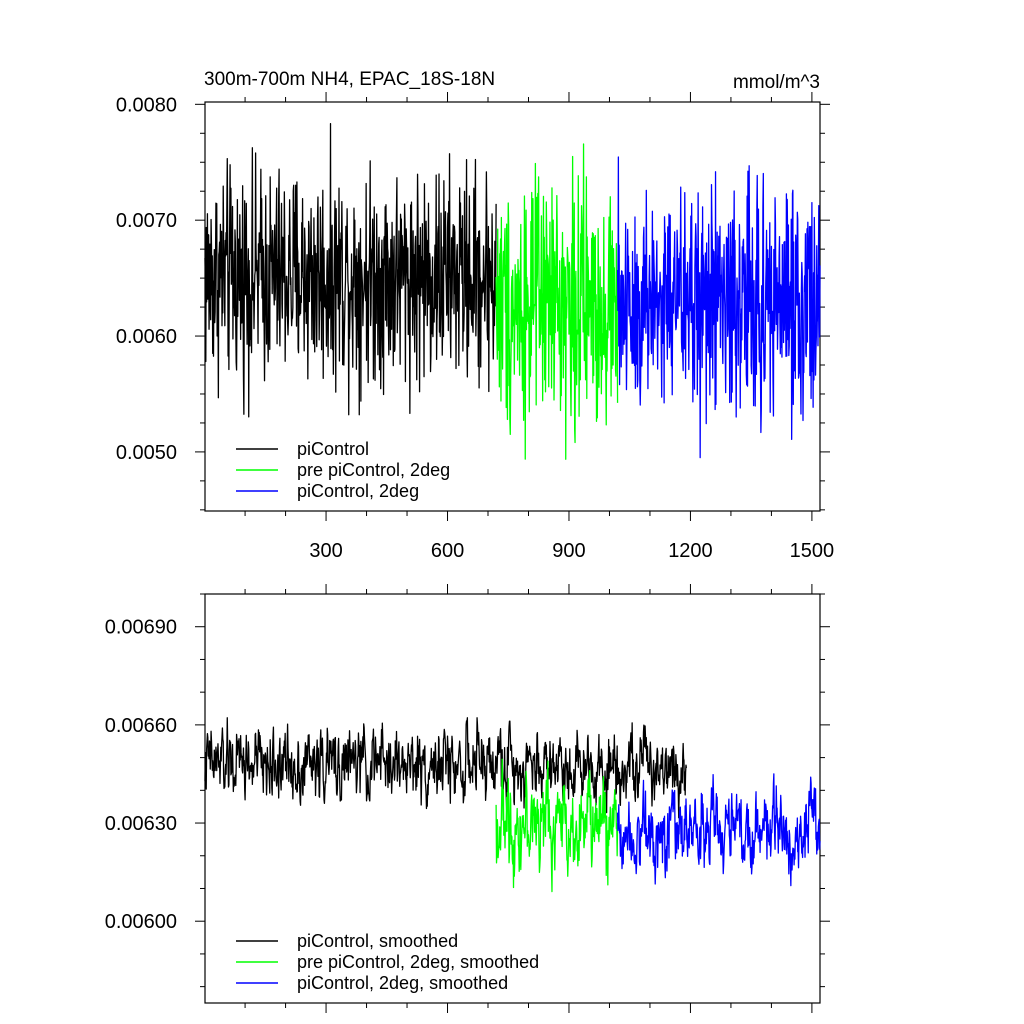  What do you see at coordinates (325, 551) in the screenshot?
I see `x-tick-label: 300` at bounding box center [325, 551].